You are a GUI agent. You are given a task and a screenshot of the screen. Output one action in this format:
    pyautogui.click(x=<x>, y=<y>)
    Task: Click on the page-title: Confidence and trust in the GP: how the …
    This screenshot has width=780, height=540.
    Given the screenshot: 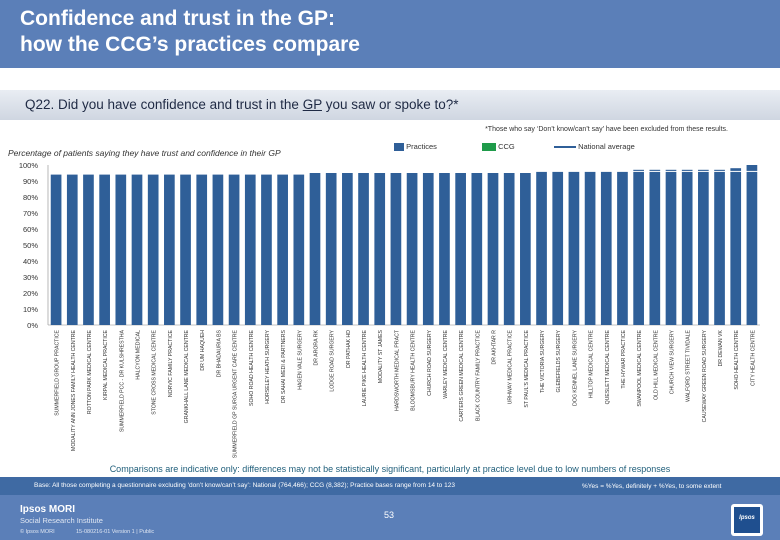 What is the action you would take?
    pyautogui.click(x=320, y=32)
    